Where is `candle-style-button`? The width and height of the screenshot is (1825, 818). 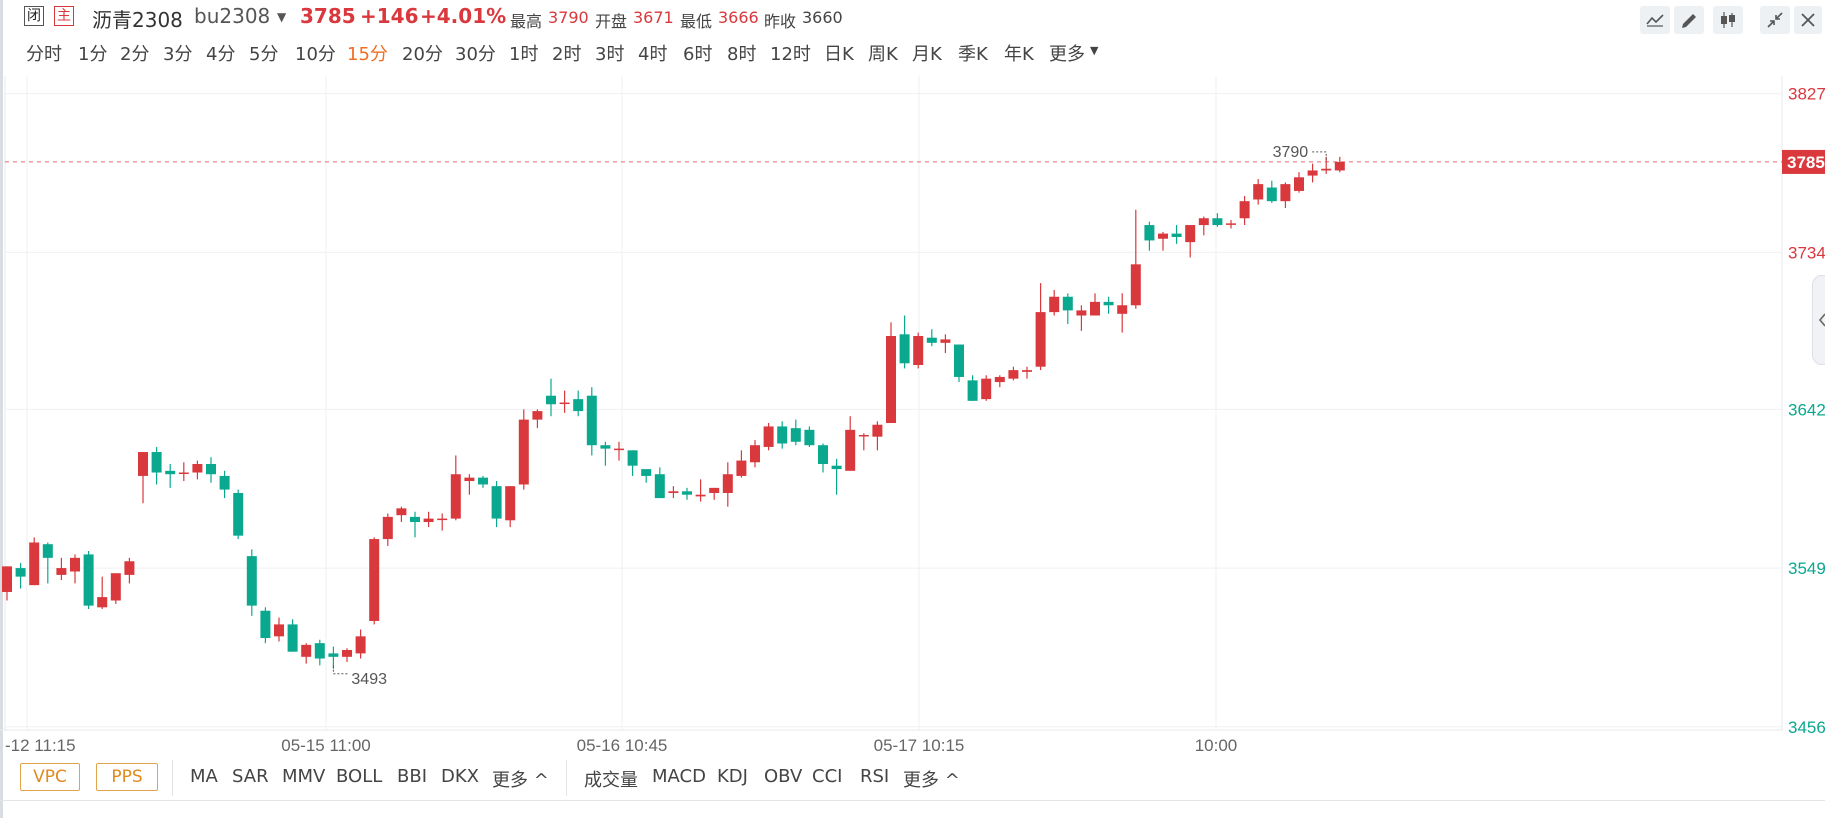 candle-style-button is located at coordinates (1728, 20).